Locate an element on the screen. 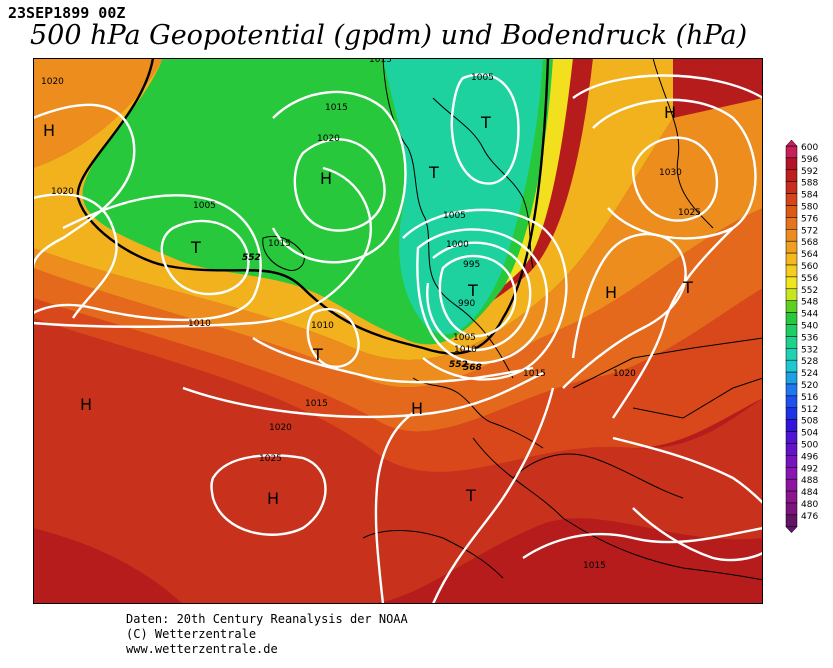 Image resolution: width=833 pixels, height=668 pixels. legend-value-label: 592 is located at coordinates (809, 172).